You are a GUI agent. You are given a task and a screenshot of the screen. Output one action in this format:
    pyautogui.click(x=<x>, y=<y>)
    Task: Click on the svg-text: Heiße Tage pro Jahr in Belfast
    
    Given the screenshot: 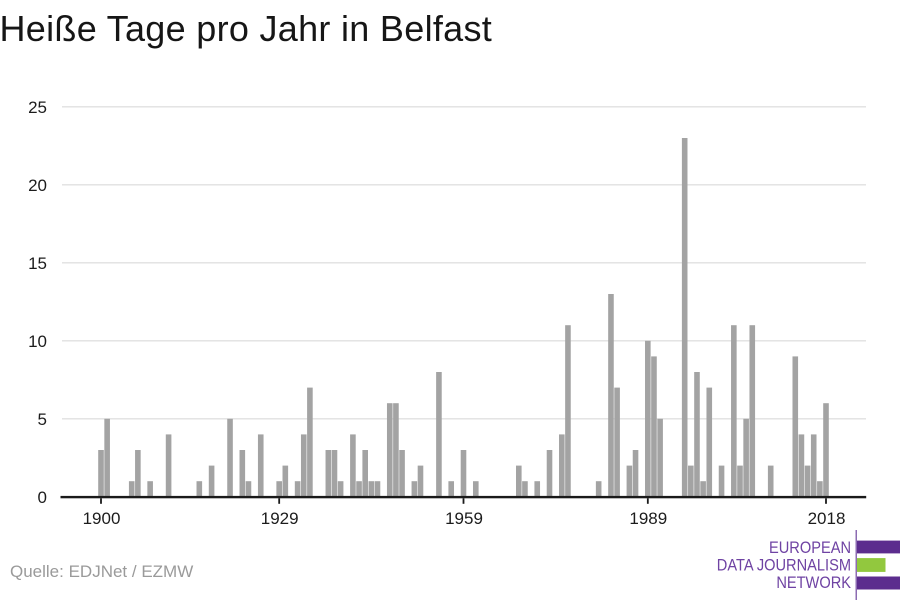 What is the action you would take?
    pyautogui.click(x=246, y=28)
    